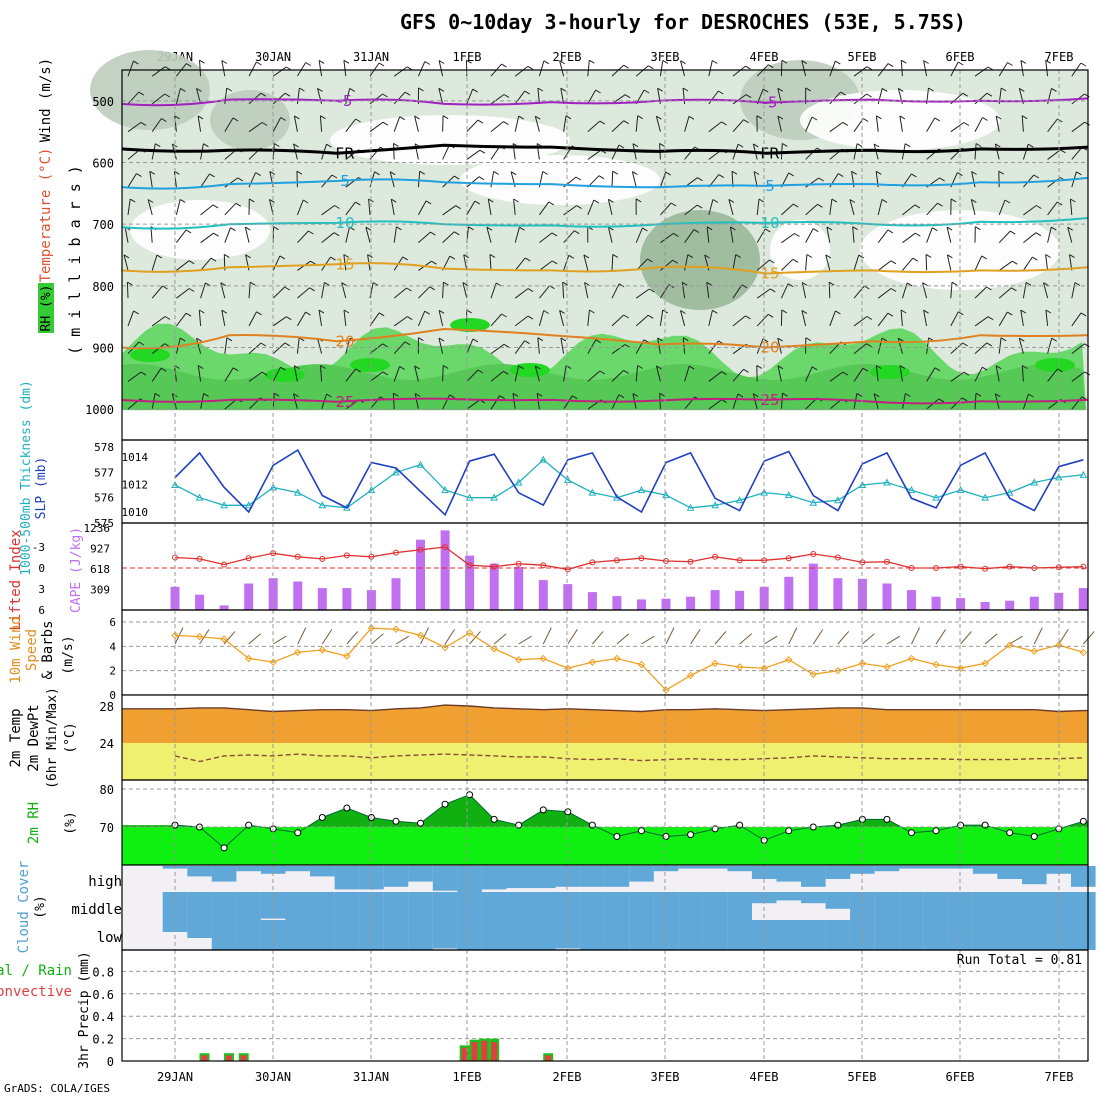 The width and height of the screenshot is (1100, 1100). What do you see at coordinates (862, 57) in the screenshot?
I see `date-label-top: 5FEB` at bounding box center [862, 57].